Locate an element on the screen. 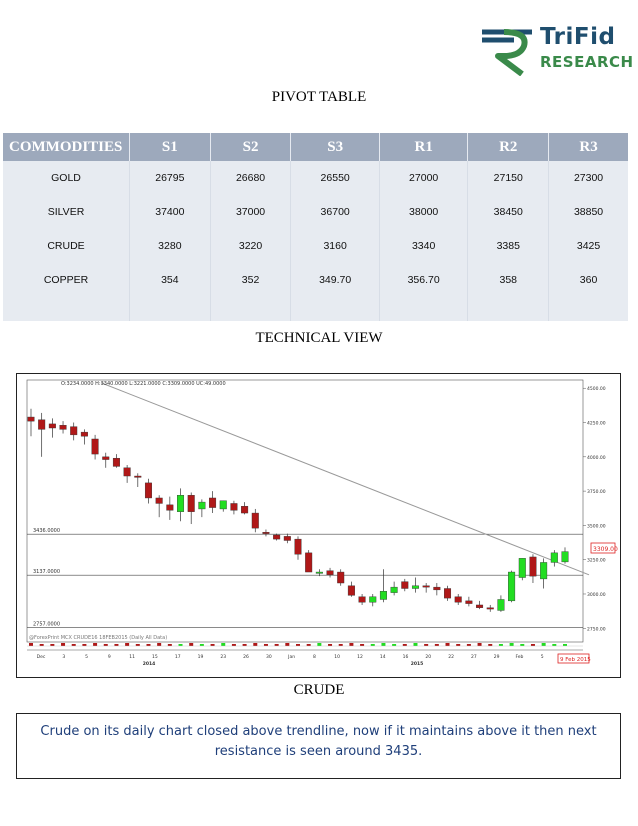 The image size is (638, 826). cell-s1: 26795 is located at coordinates (170, 178).